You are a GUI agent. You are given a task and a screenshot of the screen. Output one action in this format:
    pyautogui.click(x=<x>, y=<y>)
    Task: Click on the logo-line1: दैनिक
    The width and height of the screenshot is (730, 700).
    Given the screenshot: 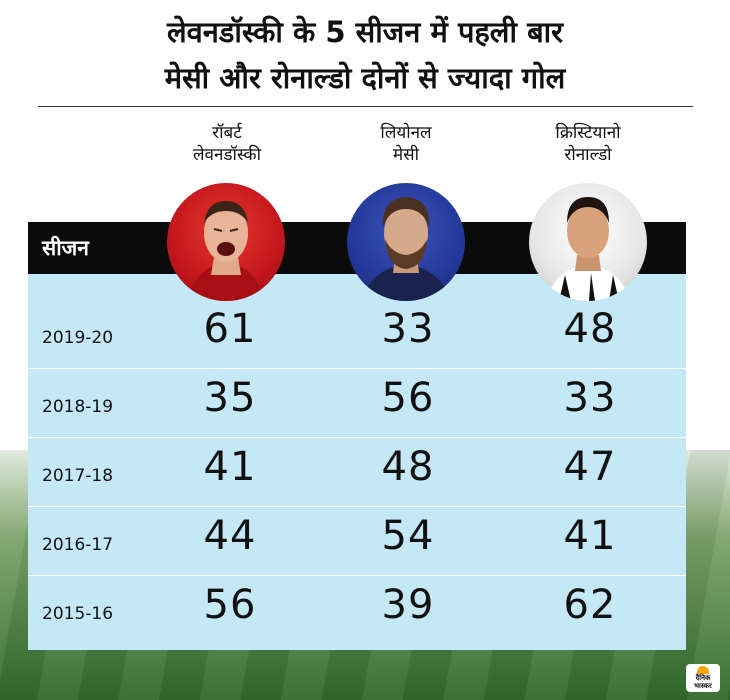 What is the action you would take?
    pyautogui.click(x=703, y=678)
    